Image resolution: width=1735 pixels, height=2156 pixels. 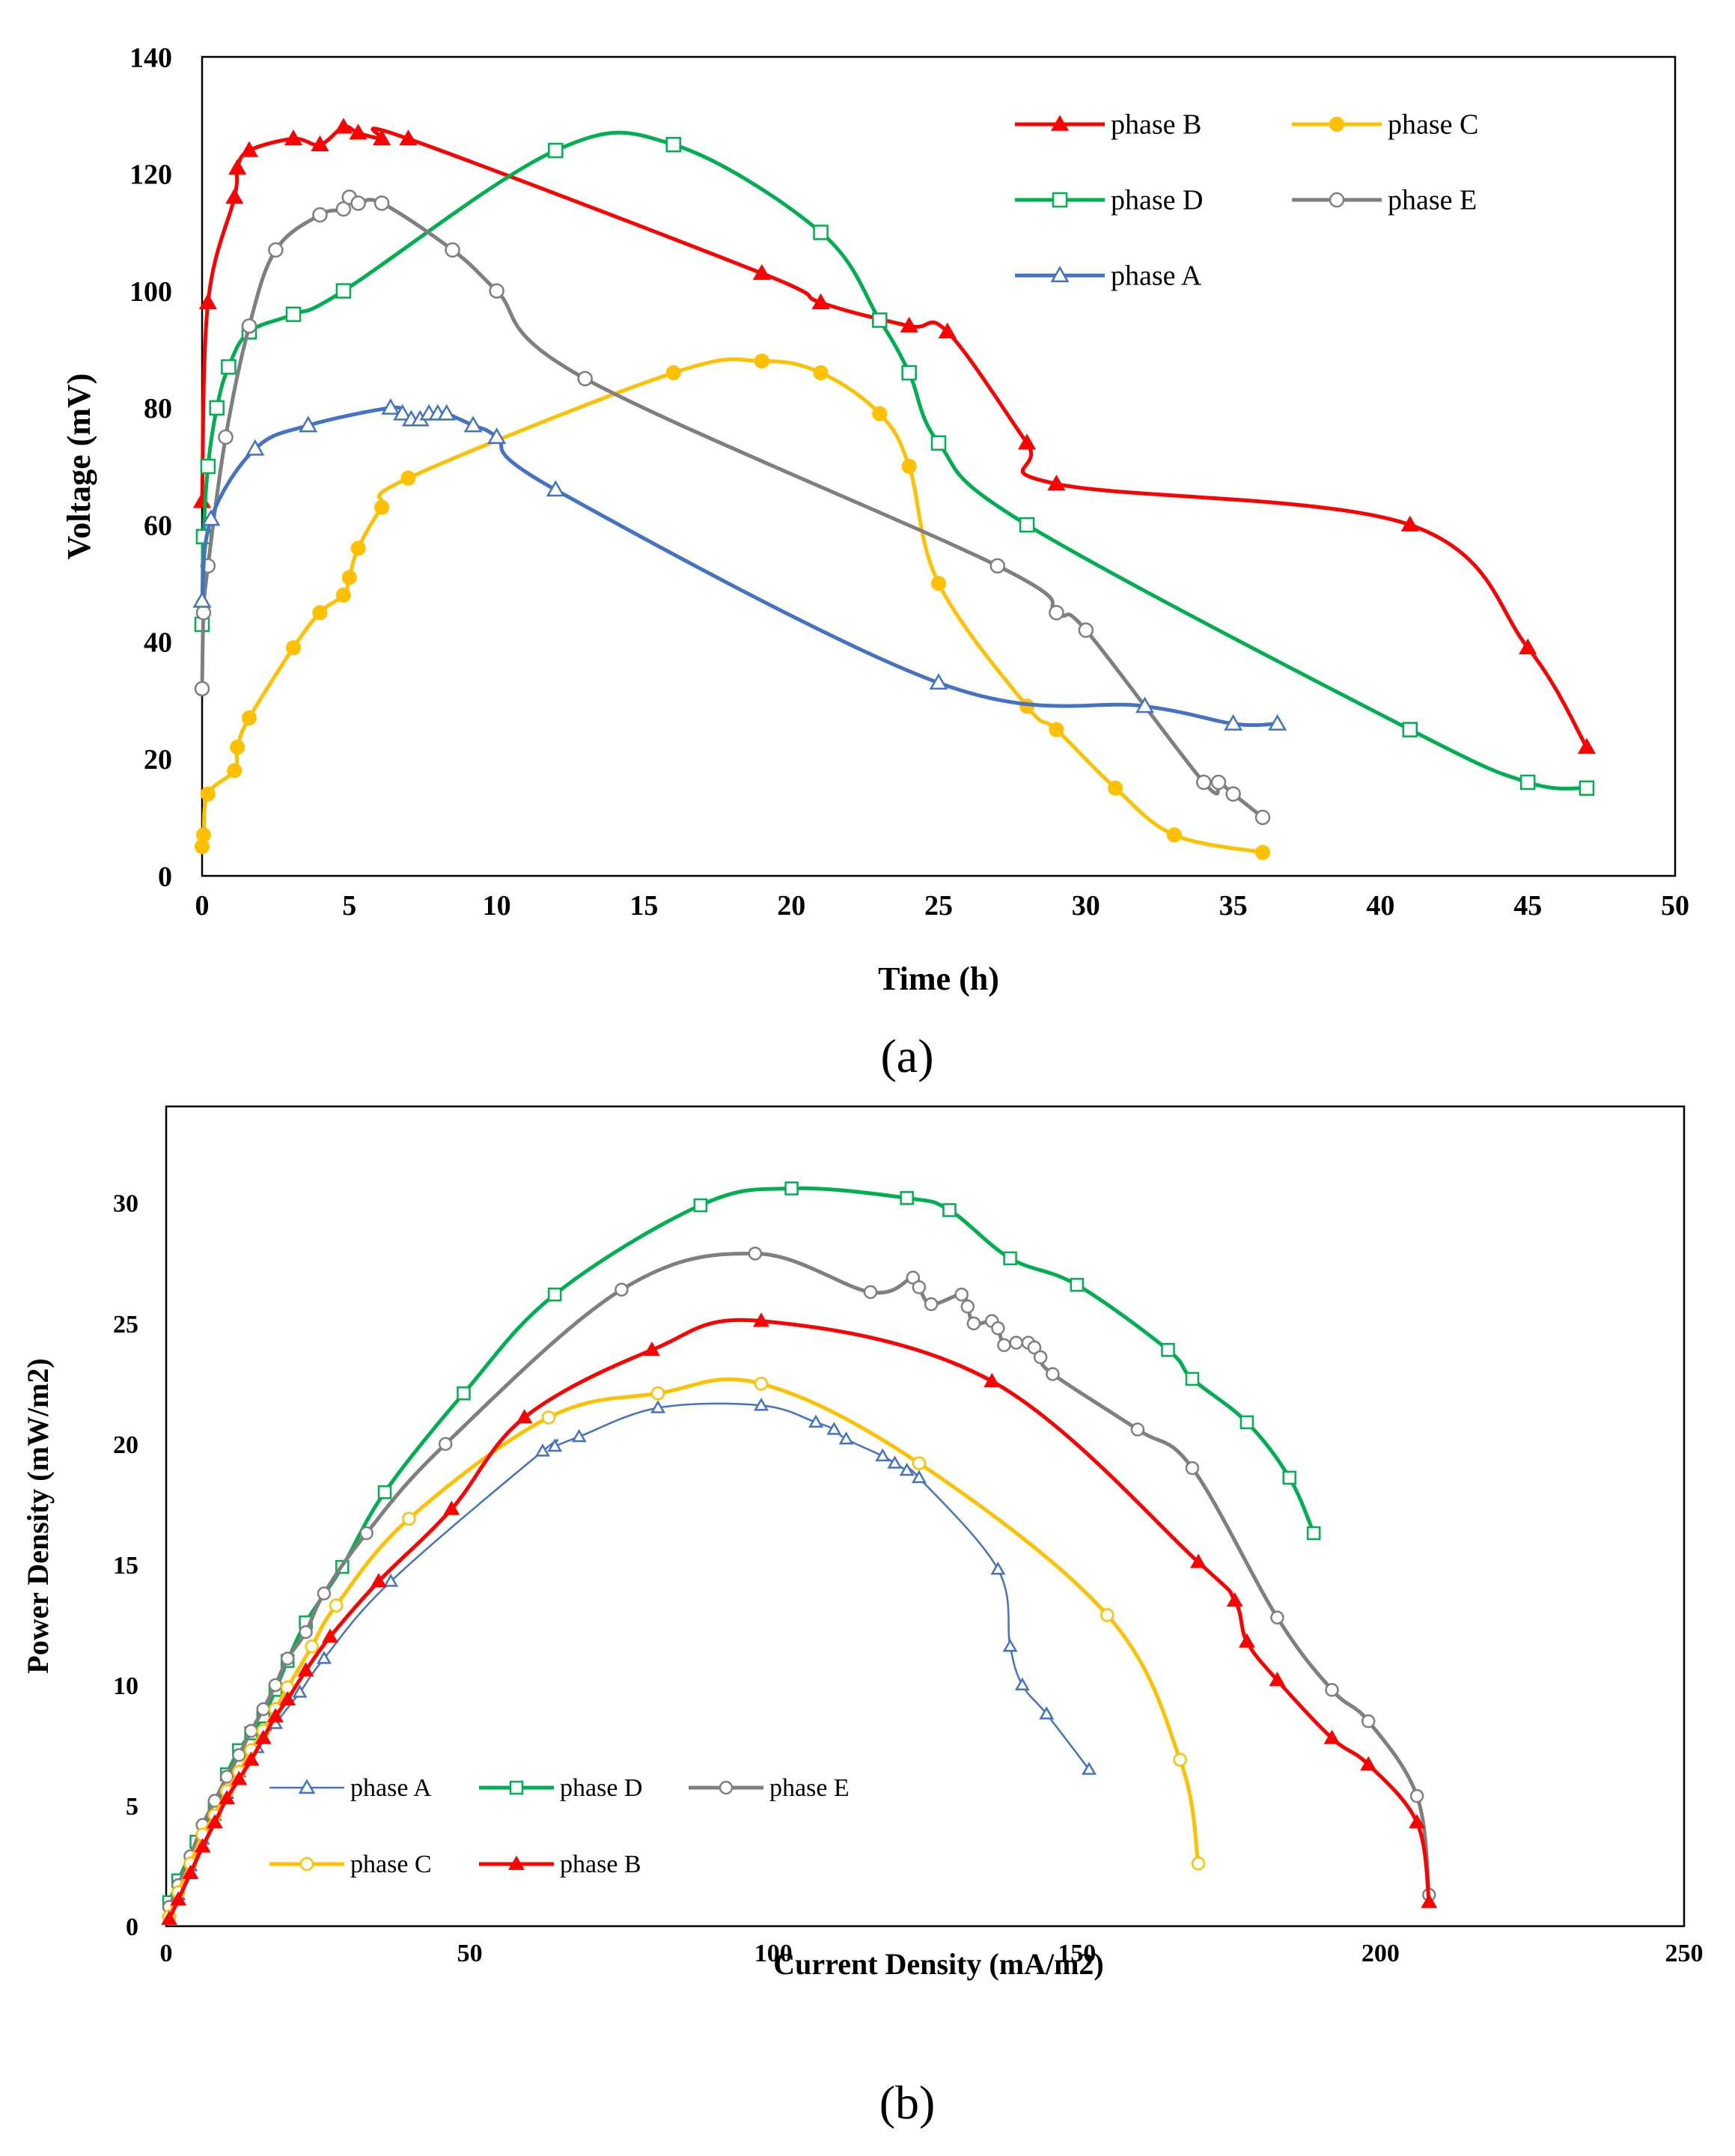 I want to click on chart-a-x-tick-label: 0, so click(x=202, y=906).